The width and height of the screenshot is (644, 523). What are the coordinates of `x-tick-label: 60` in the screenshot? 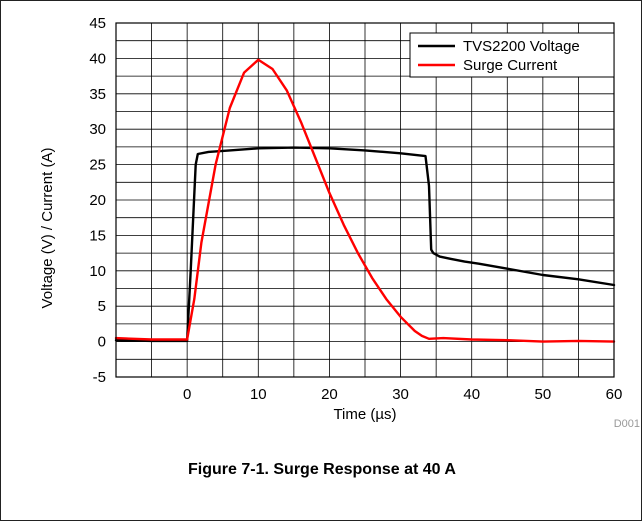 It's located at (614, 394).